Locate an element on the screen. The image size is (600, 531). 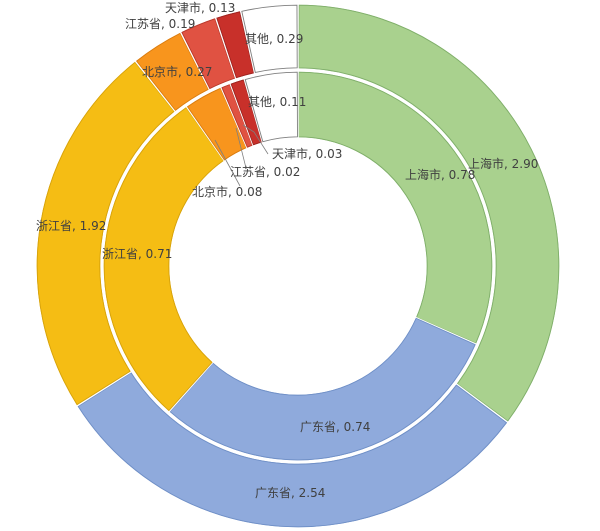
inner-data-label: 上海市, 0.78 is located at coordinates (440, 174).